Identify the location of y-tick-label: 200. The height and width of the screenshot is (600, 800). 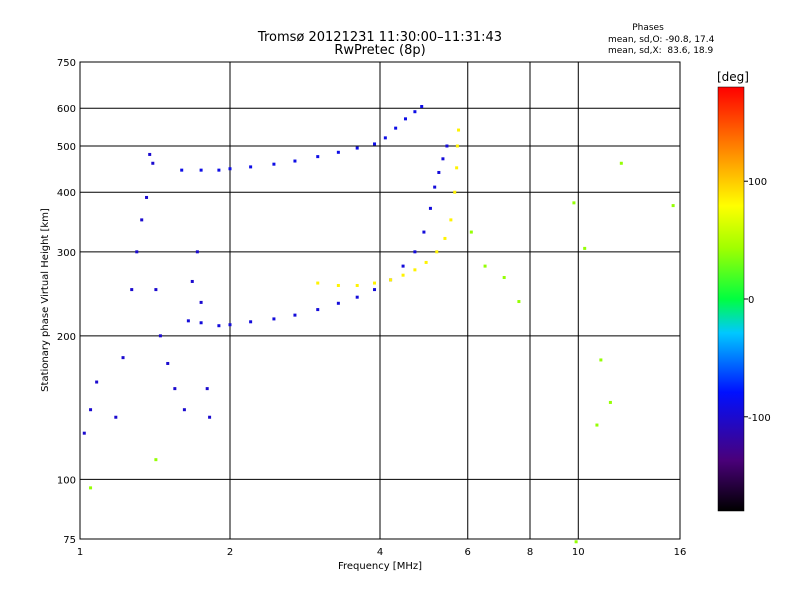
(66, 337).